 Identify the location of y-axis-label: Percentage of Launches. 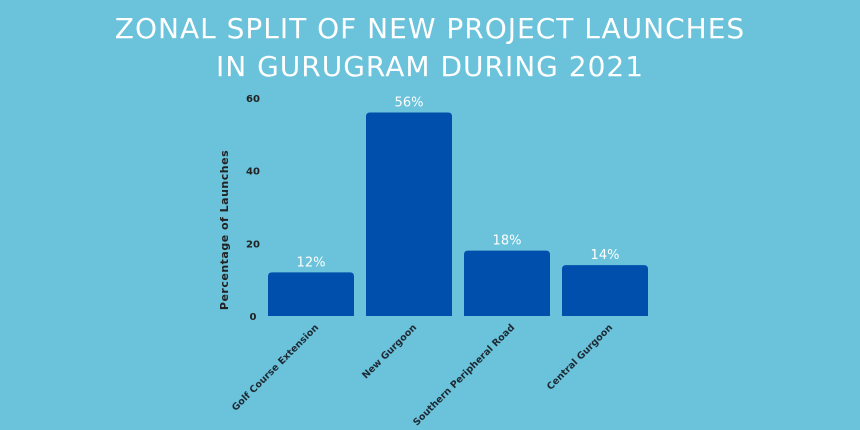
(224, 230).